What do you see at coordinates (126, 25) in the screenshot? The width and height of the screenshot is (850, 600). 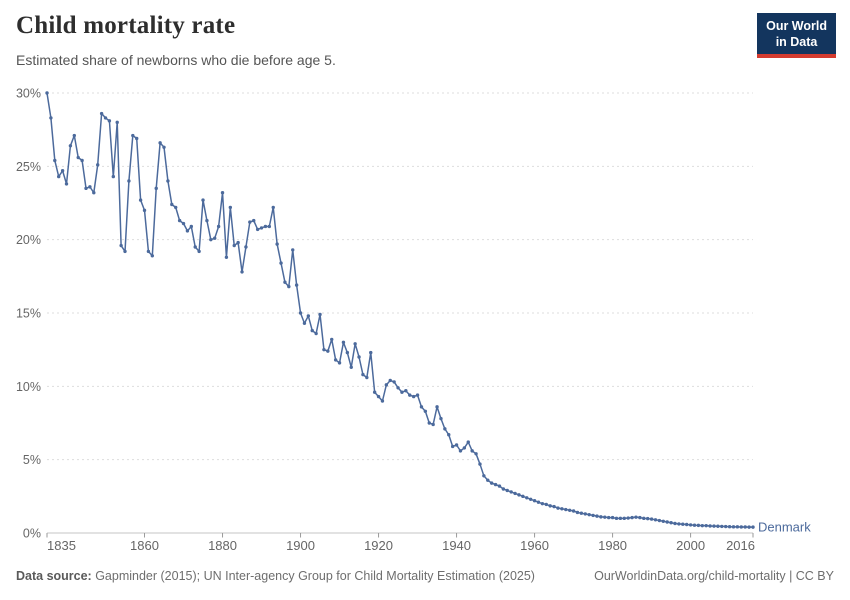 I see `page-title: Child mortality rate` at bounding box center [126, 25].